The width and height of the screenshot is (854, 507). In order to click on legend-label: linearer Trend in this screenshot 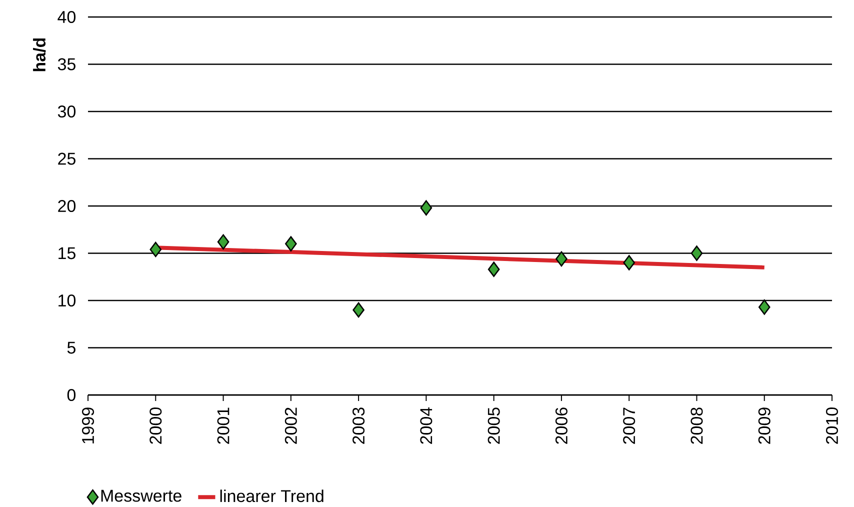, I will do `click(272, 496)`.